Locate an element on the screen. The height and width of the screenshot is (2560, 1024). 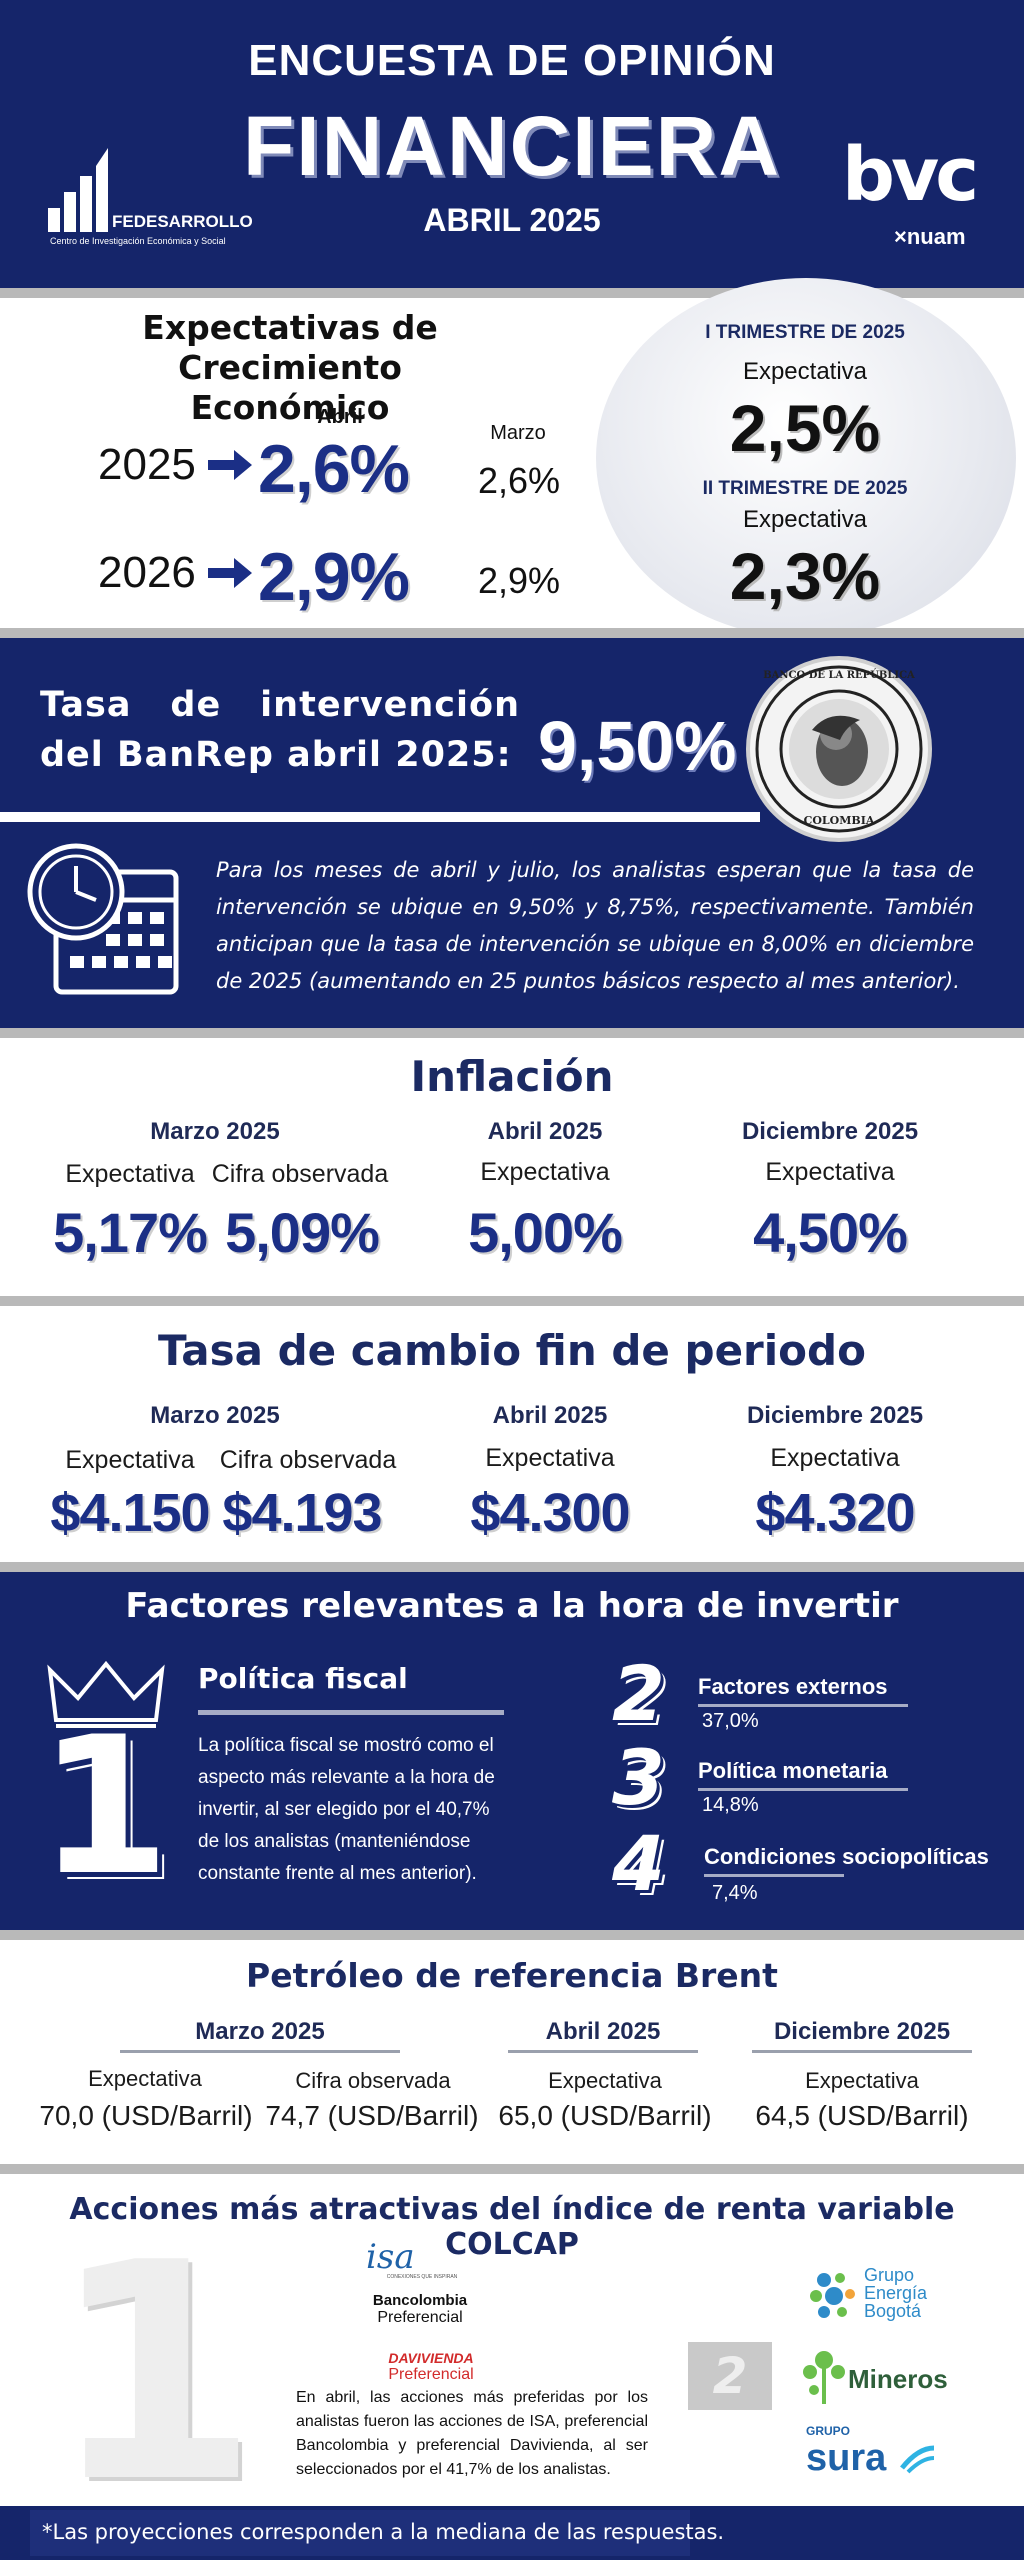
clock-calendar-icon is located at coordinates (103, 919).